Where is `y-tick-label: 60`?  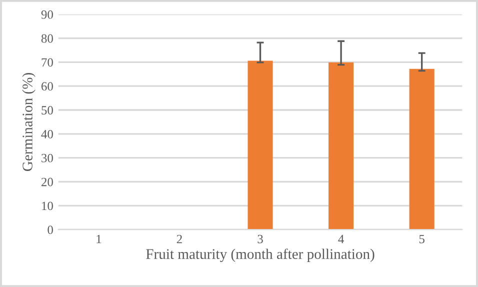
y-tick-label: 60 is located at coordinates (47, 86).